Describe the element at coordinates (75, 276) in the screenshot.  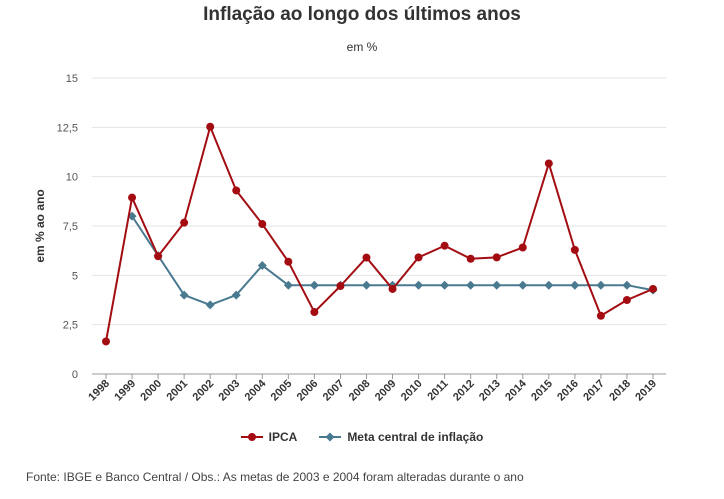
I see `y-tick-label: 5` at that location.